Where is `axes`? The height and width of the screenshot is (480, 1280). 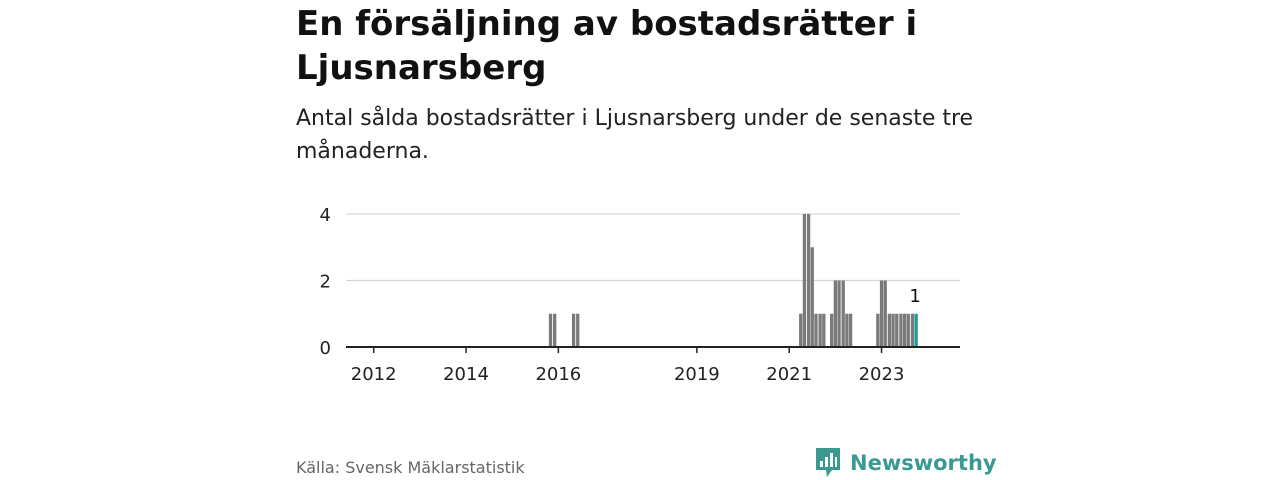 axes is located at coordinates (653, 349).